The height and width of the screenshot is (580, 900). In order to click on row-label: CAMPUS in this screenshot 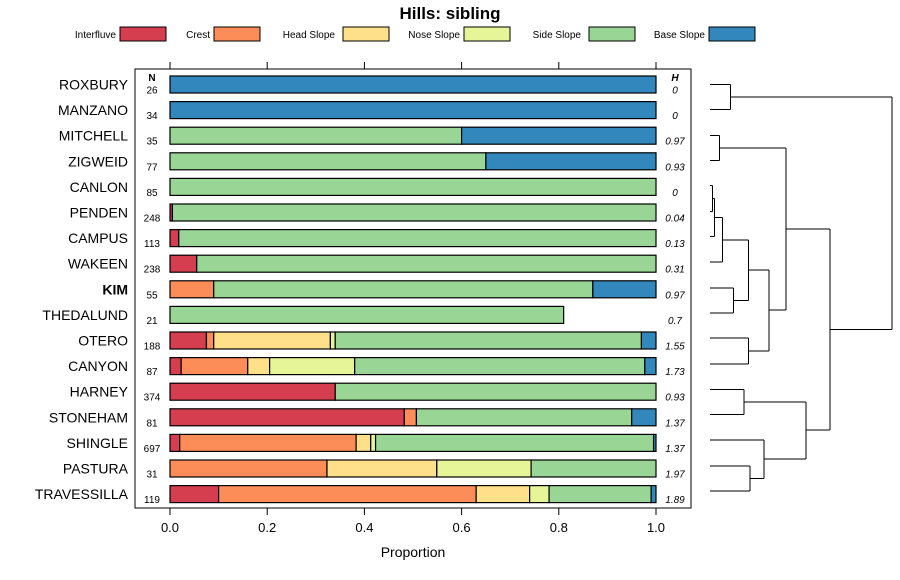, I will do `click(98, 238)`.